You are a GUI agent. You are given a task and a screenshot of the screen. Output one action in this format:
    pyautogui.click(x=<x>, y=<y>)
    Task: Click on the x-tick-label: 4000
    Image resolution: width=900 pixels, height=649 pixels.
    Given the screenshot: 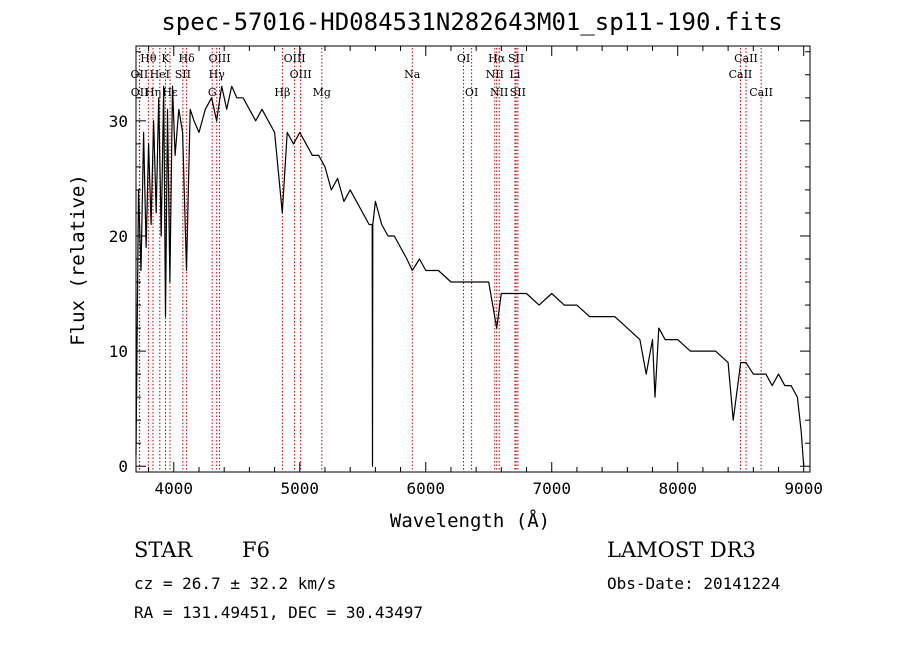 What is the action you would take?
    pyautogui.click(x=174, y=488)
    